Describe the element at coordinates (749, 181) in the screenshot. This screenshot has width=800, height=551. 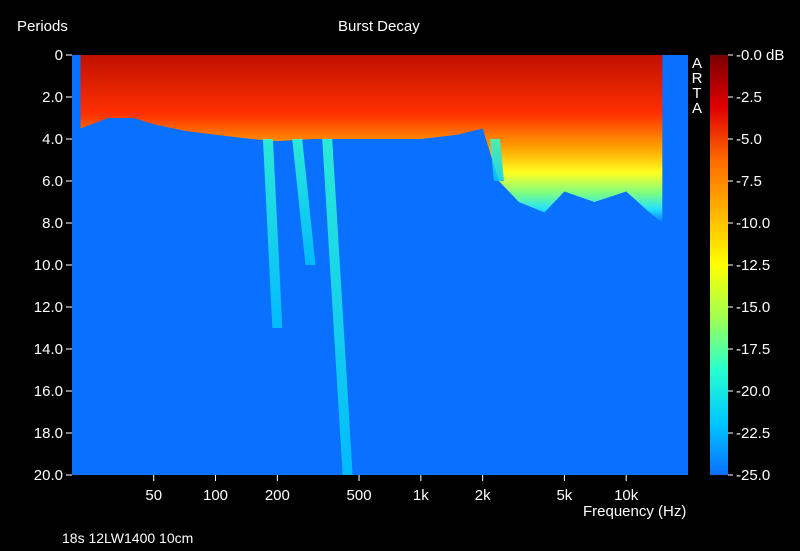
I see `colorbar-label: -7.5` at that location.